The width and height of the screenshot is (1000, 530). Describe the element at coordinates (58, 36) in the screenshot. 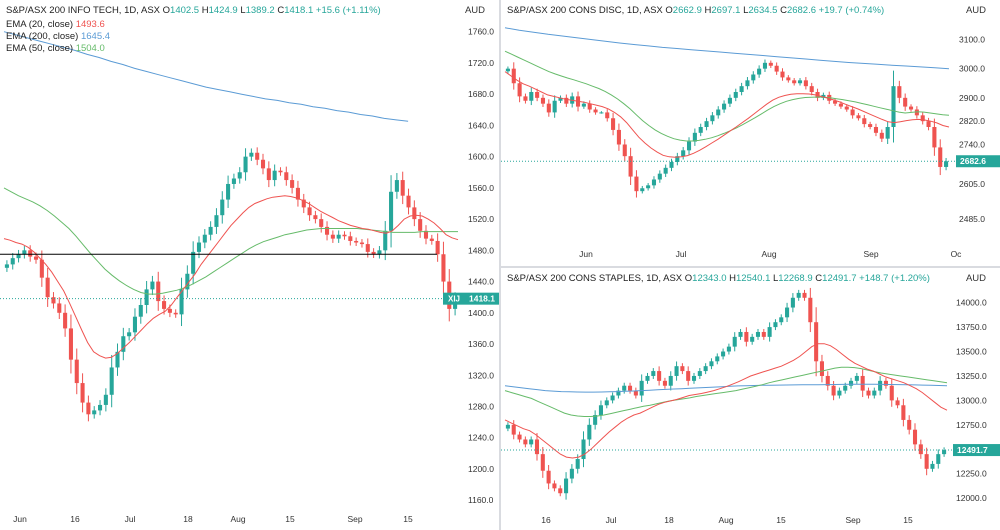

I see `legend-ema200: EMA (200, close) 1645.4` at that location.